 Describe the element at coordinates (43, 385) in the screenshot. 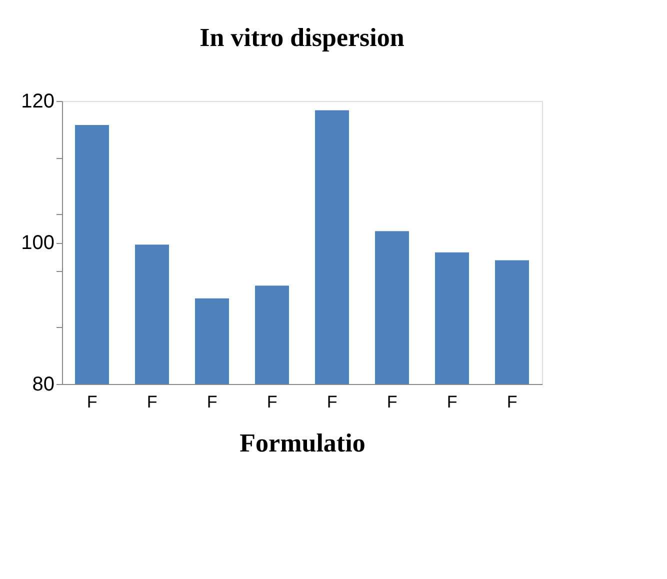

I see `y-tick-label: 80` at that location.